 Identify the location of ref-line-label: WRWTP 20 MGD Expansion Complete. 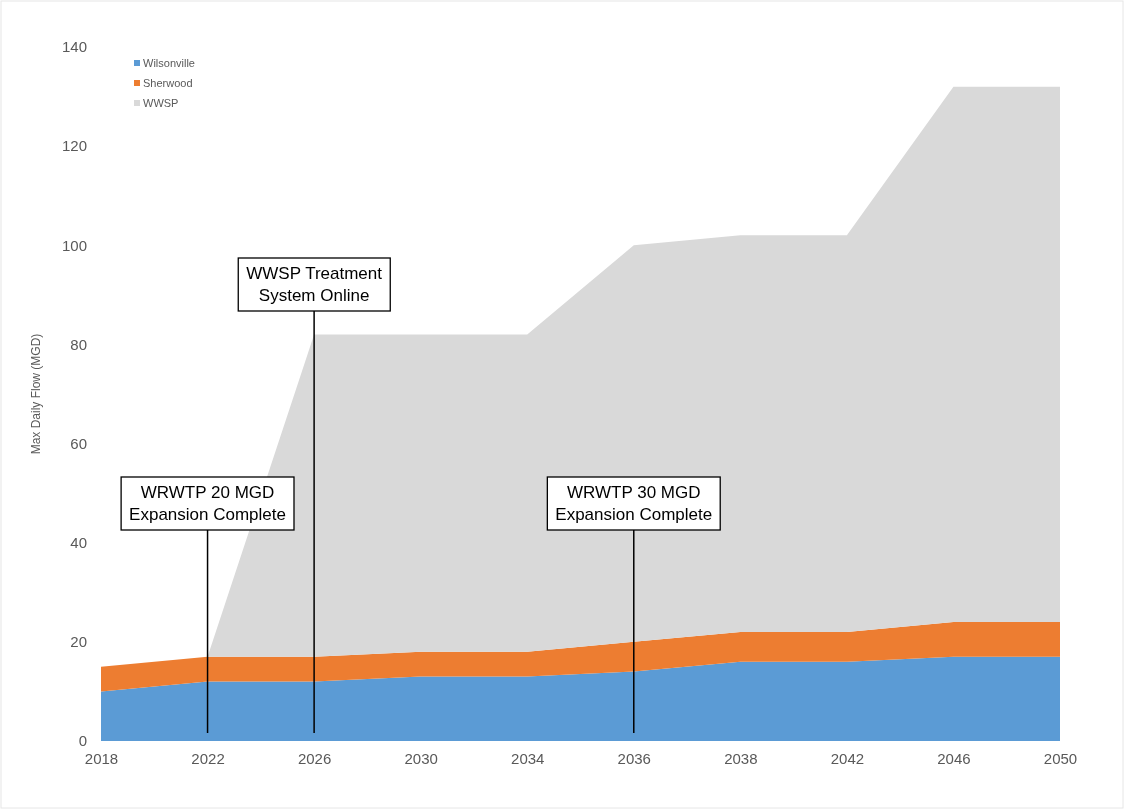
(207, 503).